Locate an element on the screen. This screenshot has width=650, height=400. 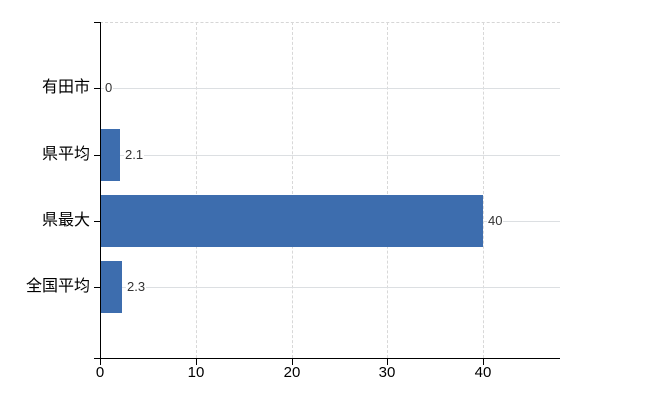
y-axis-line is located at coordinates (100, 190).